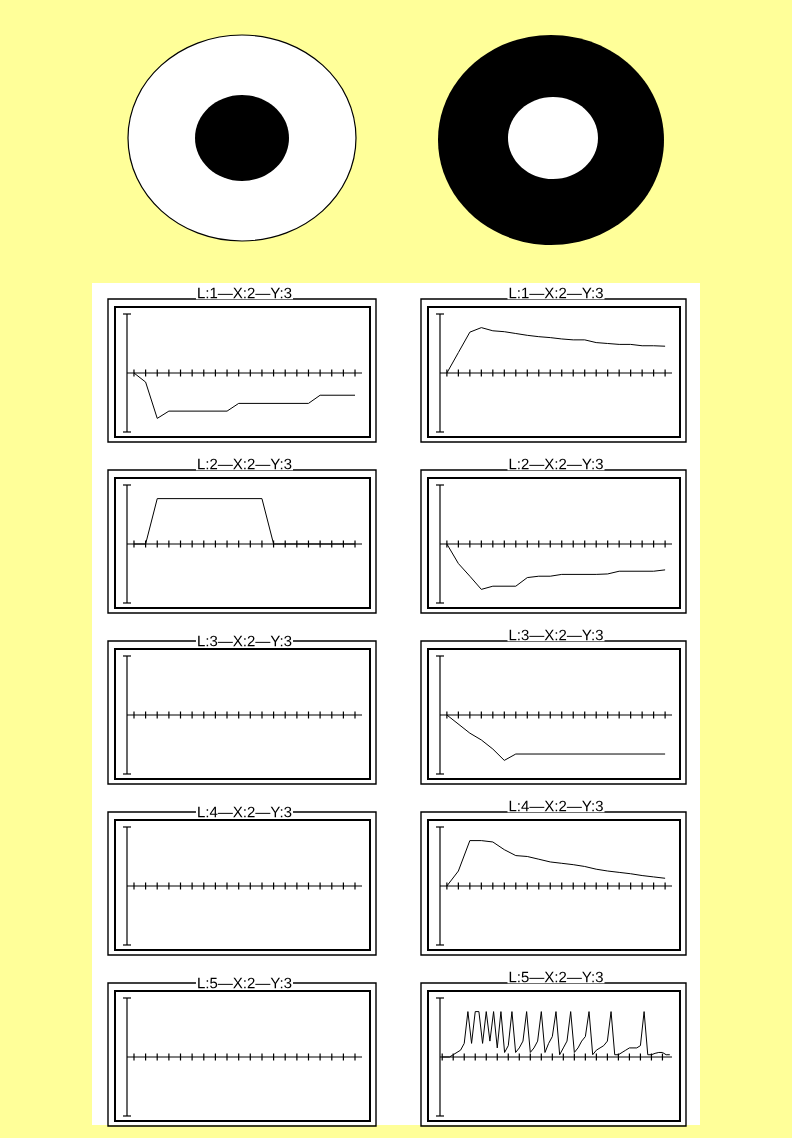 This screenshot has height=1138, width=792. I want to click on text: L:4—X:2—Y:3, so click(245, 812).